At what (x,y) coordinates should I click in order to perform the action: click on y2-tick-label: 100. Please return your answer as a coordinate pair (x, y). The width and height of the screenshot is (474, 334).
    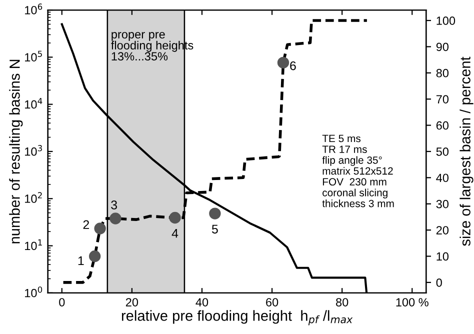
    Looking at the image, I should click on (446, 20).